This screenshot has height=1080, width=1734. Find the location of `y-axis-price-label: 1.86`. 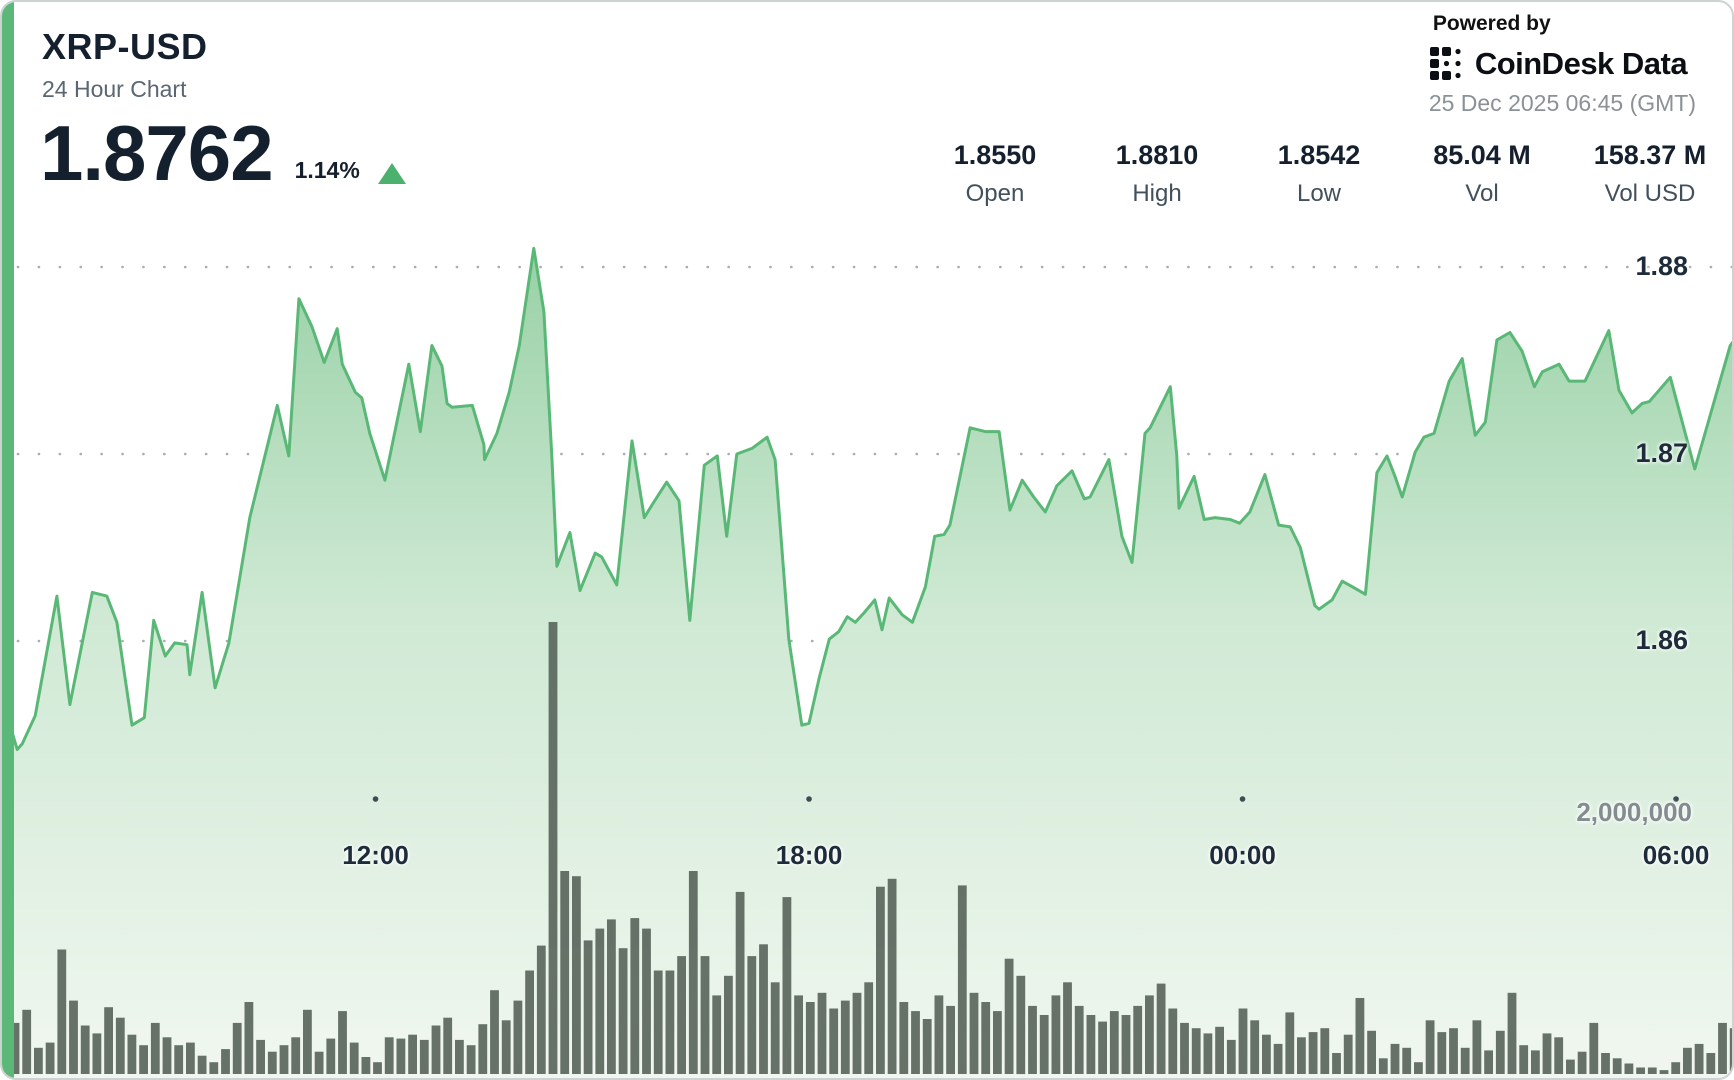

y-axis-price-label: 1.86 is located at coordinates (1661, 640).